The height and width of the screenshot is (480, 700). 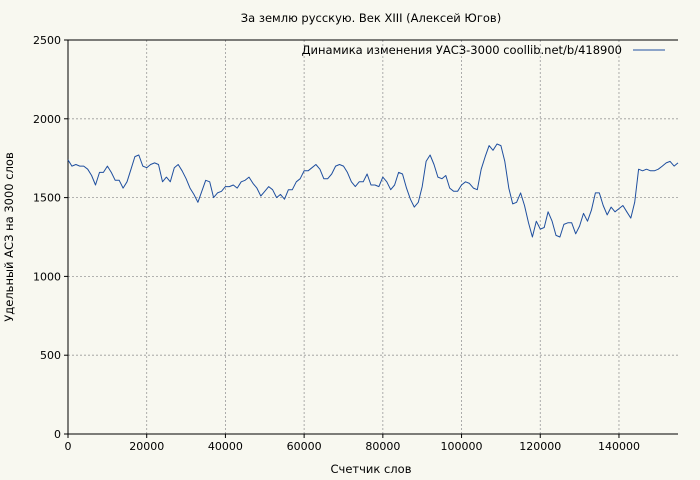 What do you see at coordinates (47, 119) in the screenshot?
I see `y-tick-label: 2000` at bounding box center [47, 119].